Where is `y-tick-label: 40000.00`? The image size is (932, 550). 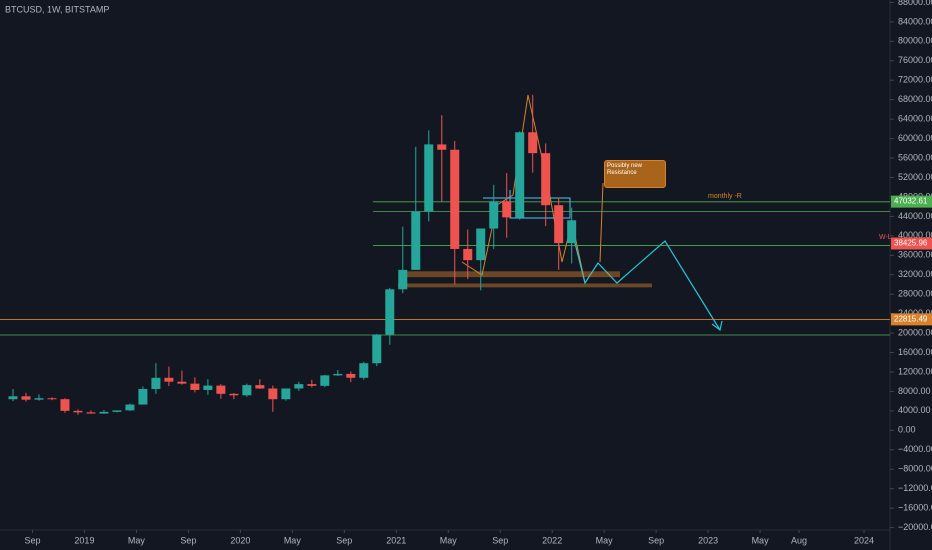
y-tick-label: 40000.00 is located at coordinates (915, 235).